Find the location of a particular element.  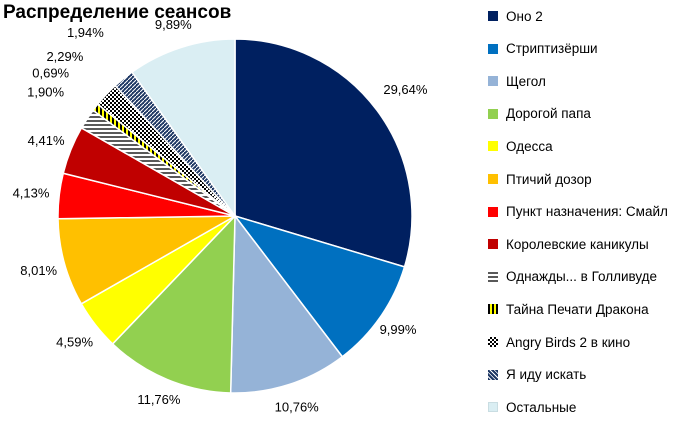

legend-item: Остальные is located at coordinates (532, 407).